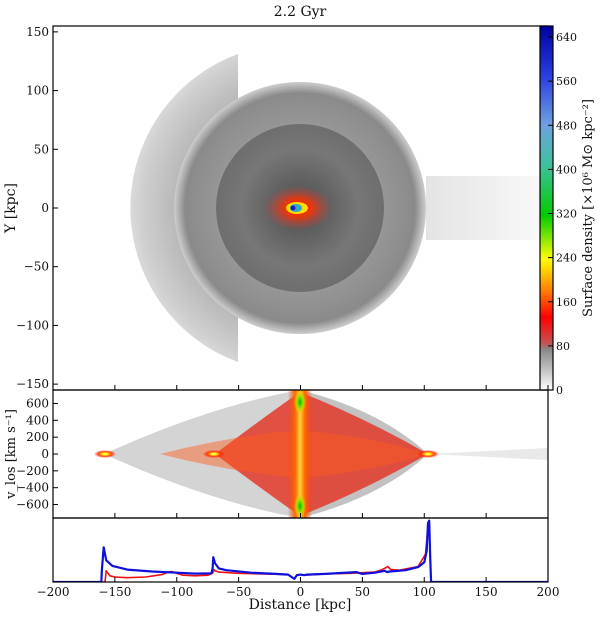  What do you see at coordinates (266, 454) in the screenshot?
I see `phase-caustics` at bounding box center [266, 454].